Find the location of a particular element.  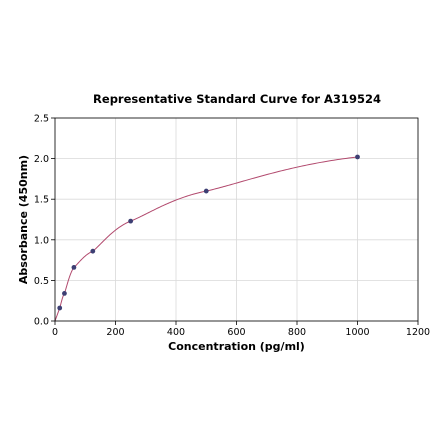

y-tick-label: 2.0 is located at coordinates (41, 159).